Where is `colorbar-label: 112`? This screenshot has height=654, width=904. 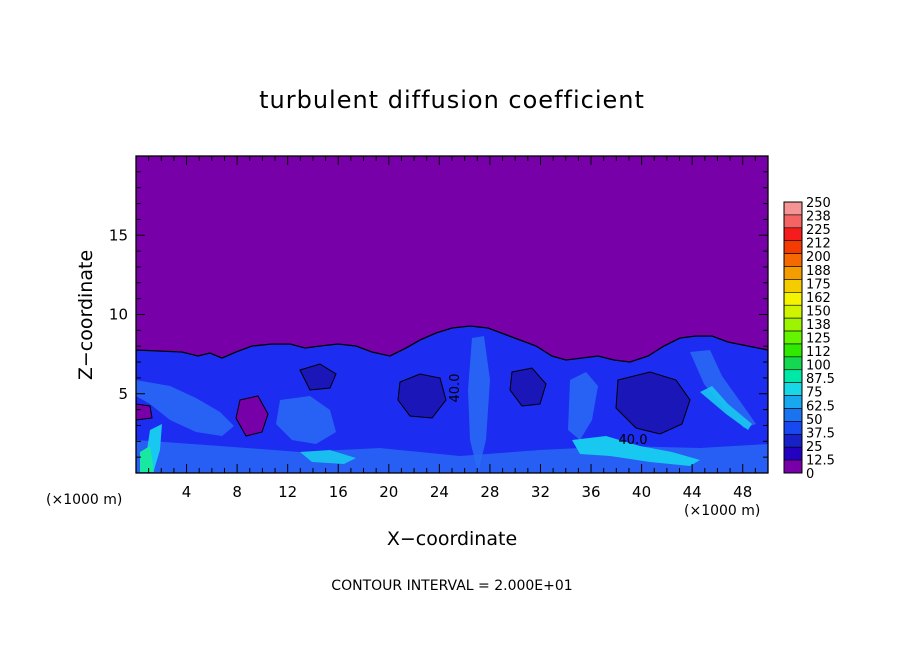 colorbar-label: 112 is located at coordinates (818, 352).